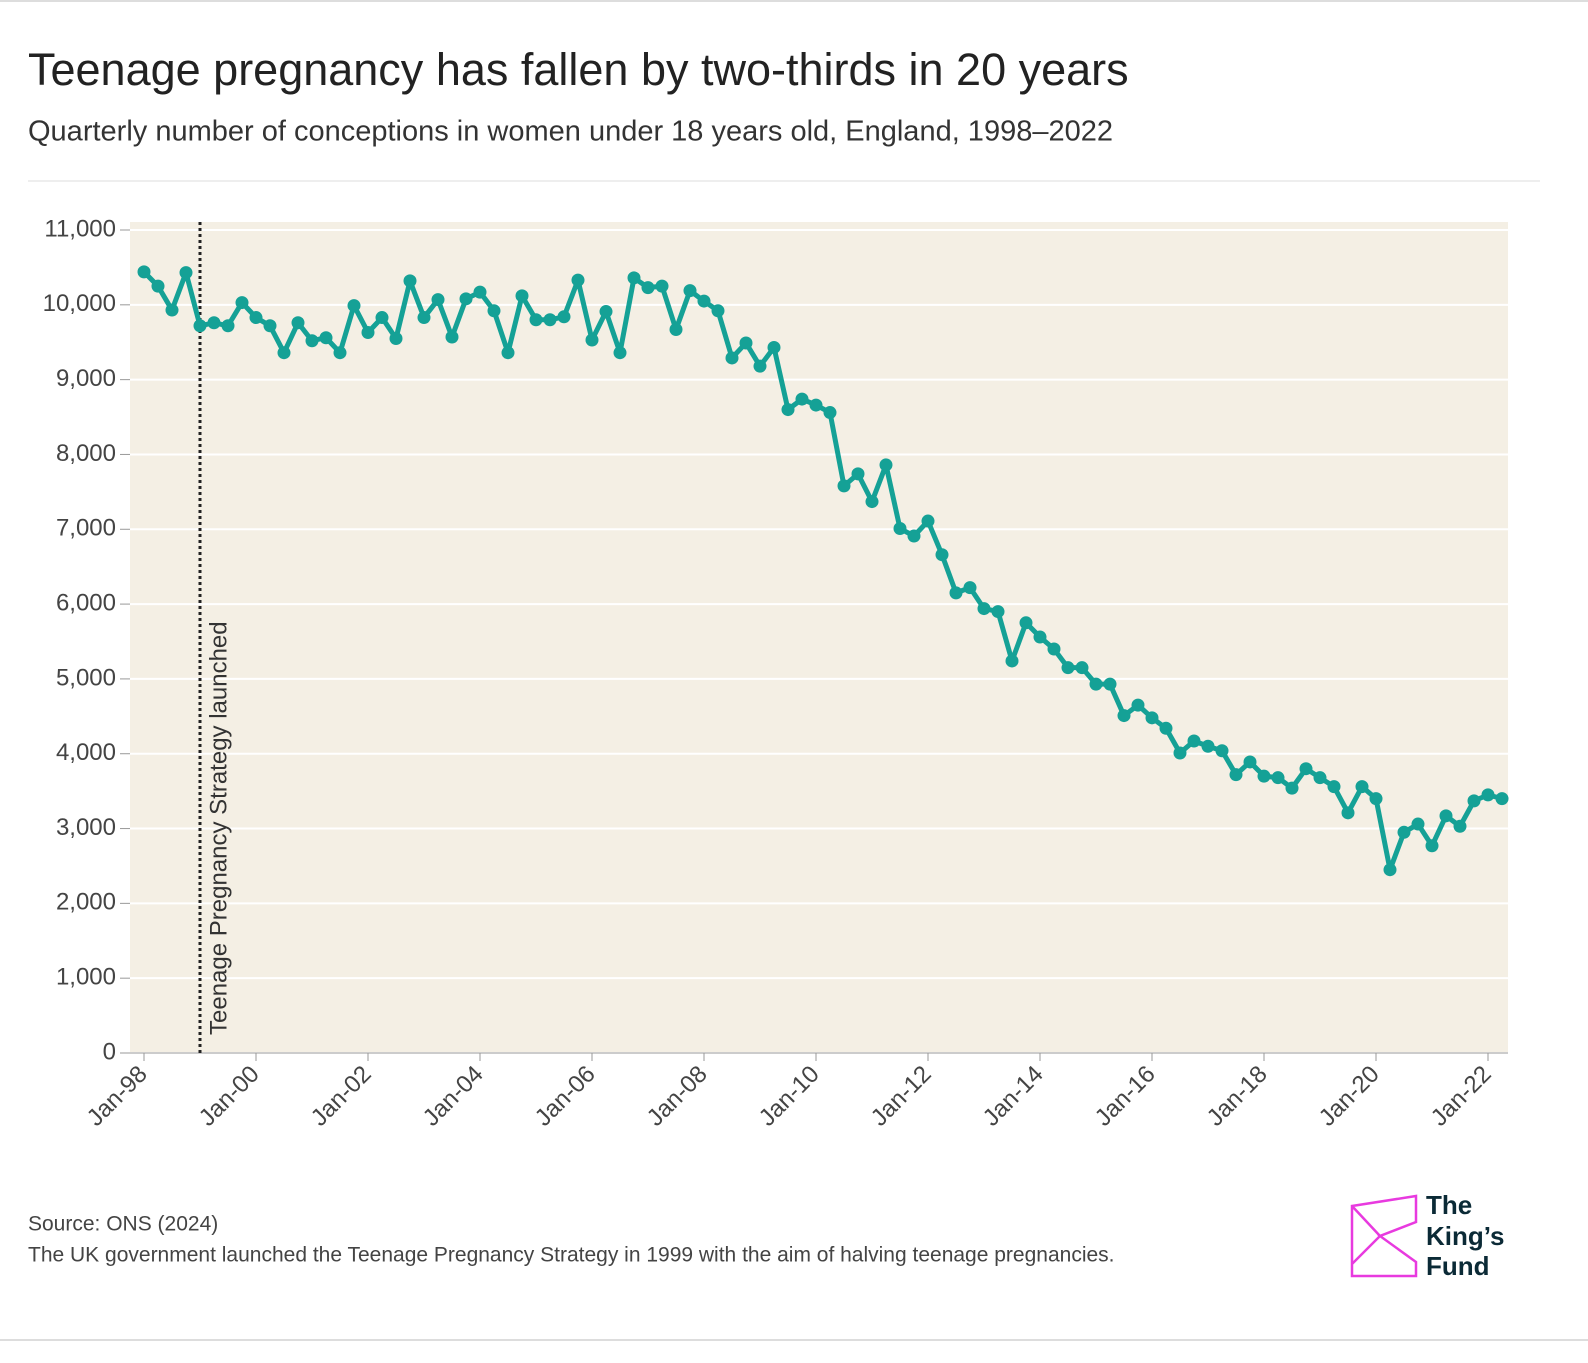 The height and width of the screenshot is (1363, 1588). What do you see at coordinates (1465, 1236) in the screenshot?
I see `logo-text: King’s` at bounding box center [1465, 1236].